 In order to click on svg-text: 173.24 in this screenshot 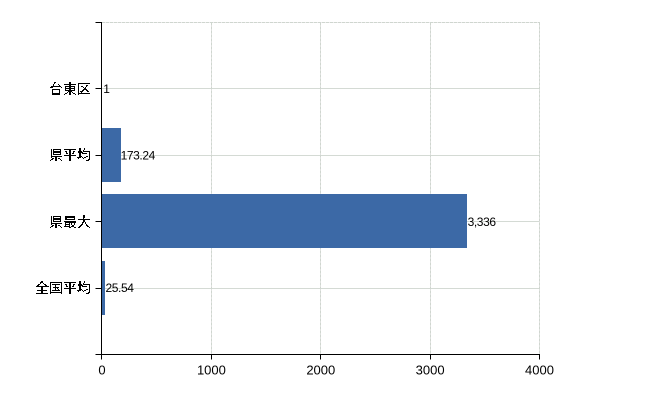, I will do `click(138, 156)`.